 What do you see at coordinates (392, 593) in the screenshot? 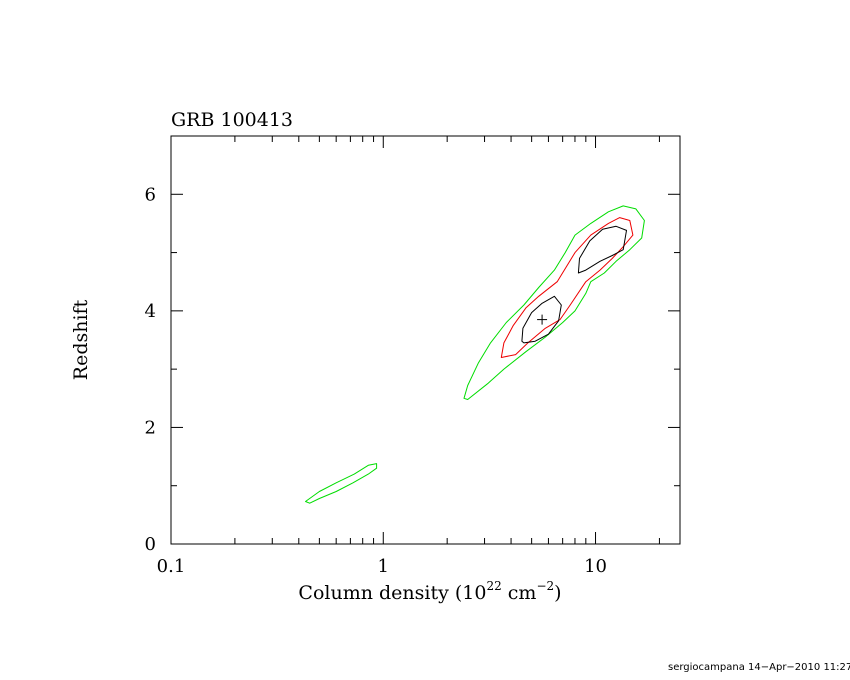
I see `x-axis-label-prefix: Column density (10` at bounding box center [392, 593].